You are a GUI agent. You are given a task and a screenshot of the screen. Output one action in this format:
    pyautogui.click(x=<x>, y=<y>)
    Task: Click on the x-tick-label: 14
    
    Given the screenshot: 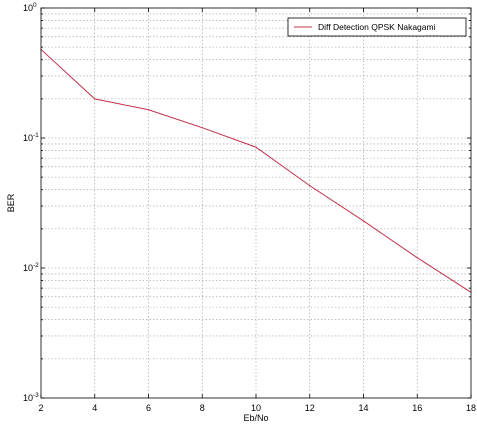 What is the action you would take?
    pyautogui.click(x=363, y=408)
    